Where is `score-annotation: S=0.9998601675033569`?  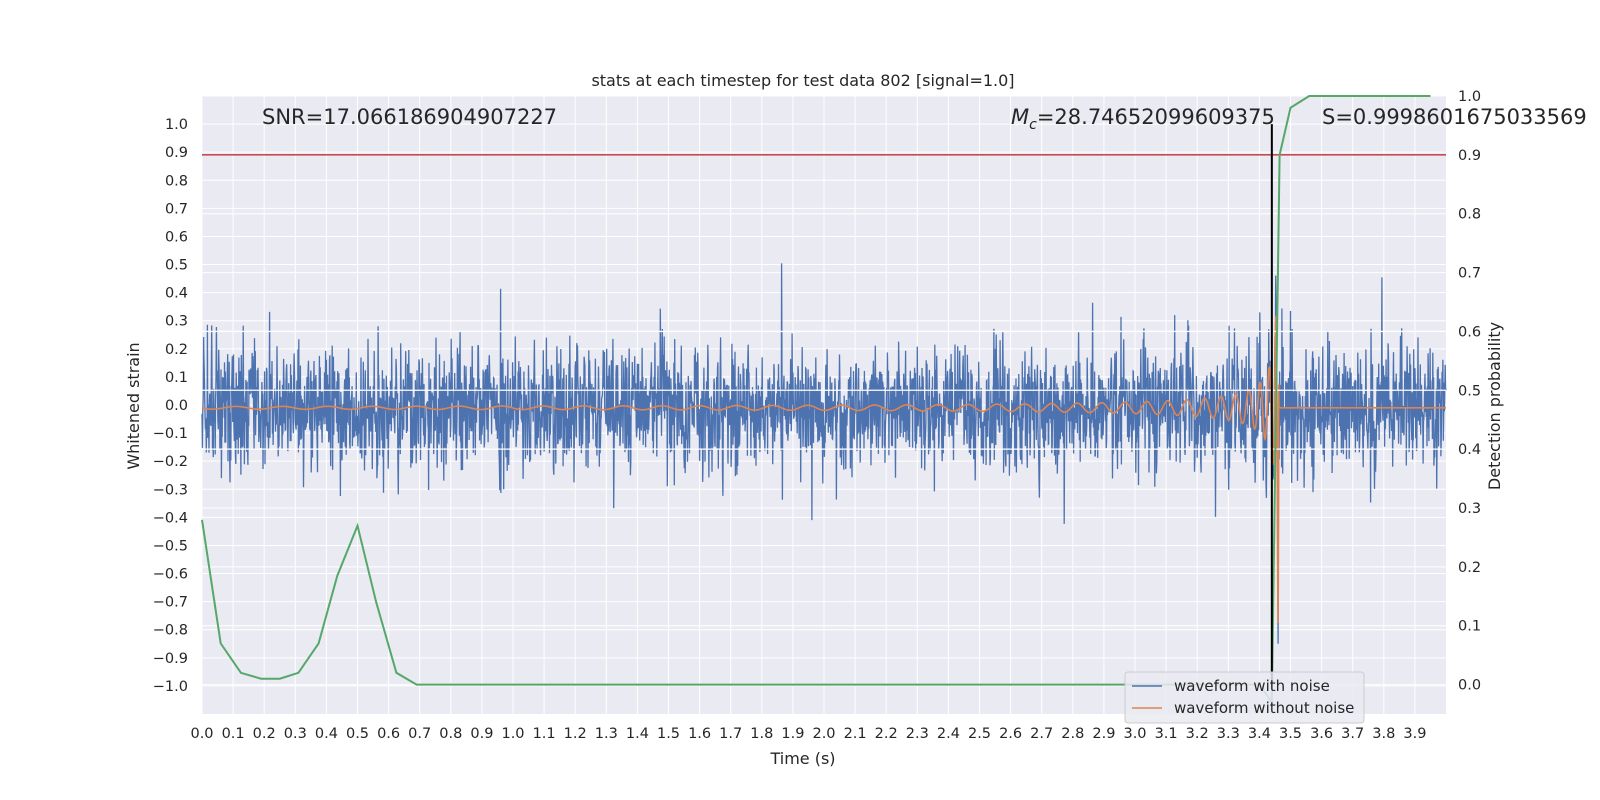
score-annotation: S=0.9998601675033569 is located at coordinates (1454, 117).